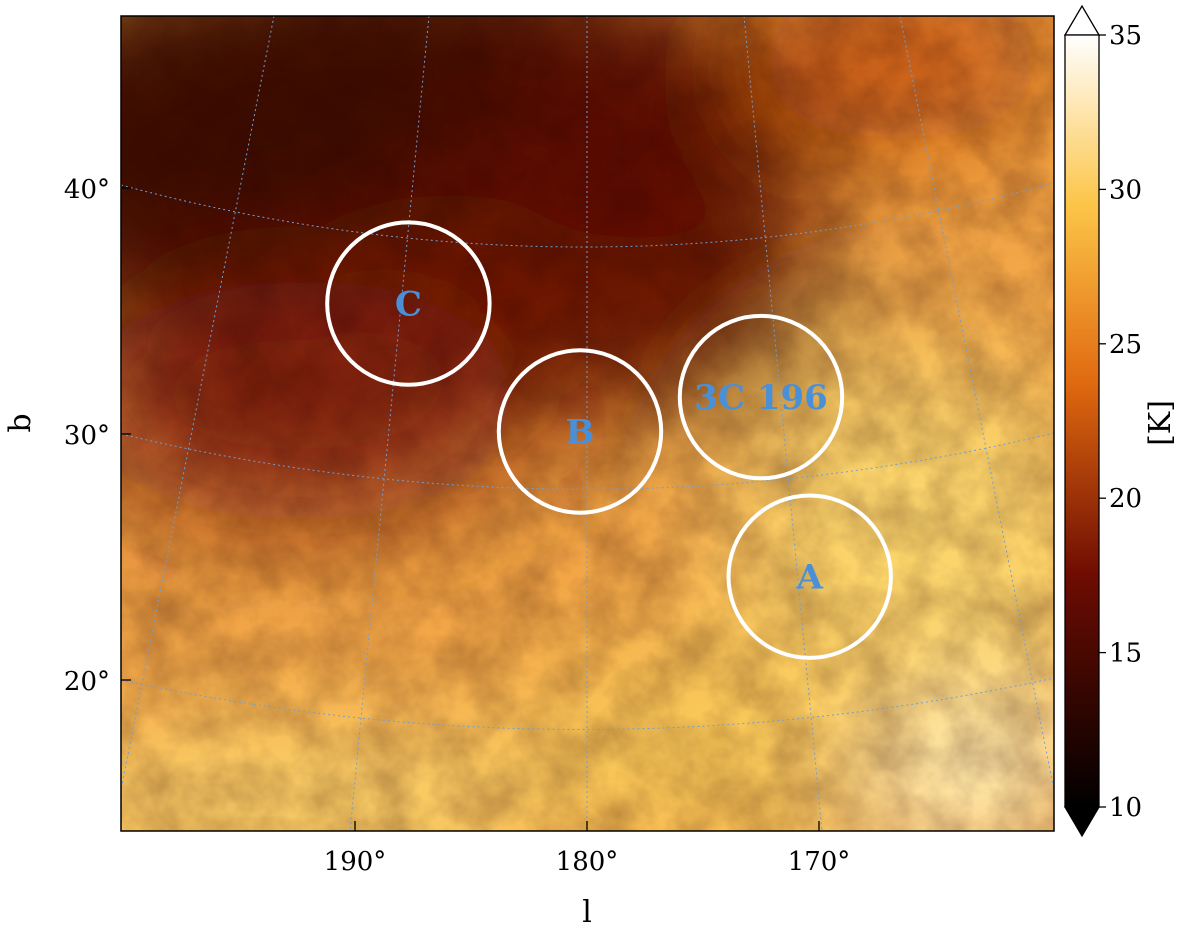  Describe the element at coordinates (1160, 423) in the screenshot. I see `colorbar-label: [K]` at that location.